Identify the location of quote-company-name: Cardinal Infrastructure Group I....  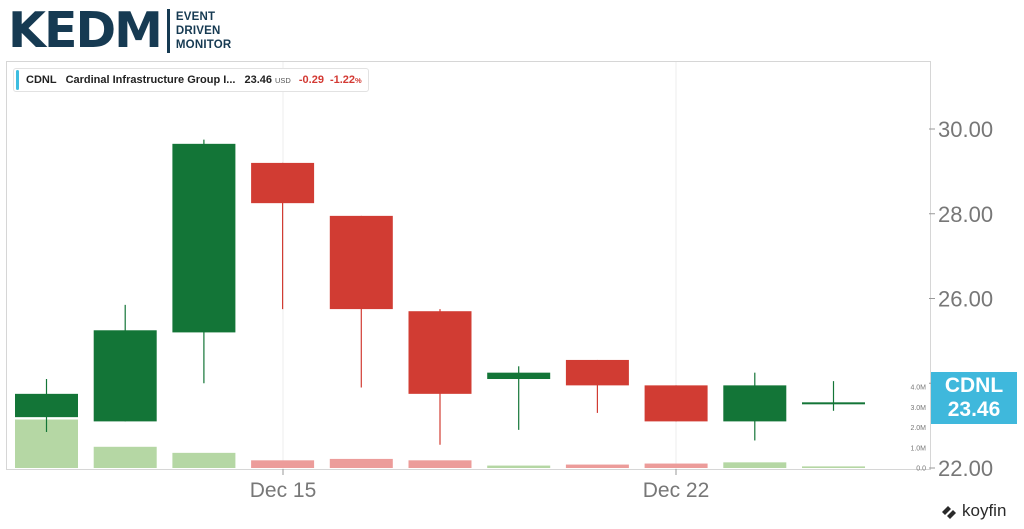
(150, 80).